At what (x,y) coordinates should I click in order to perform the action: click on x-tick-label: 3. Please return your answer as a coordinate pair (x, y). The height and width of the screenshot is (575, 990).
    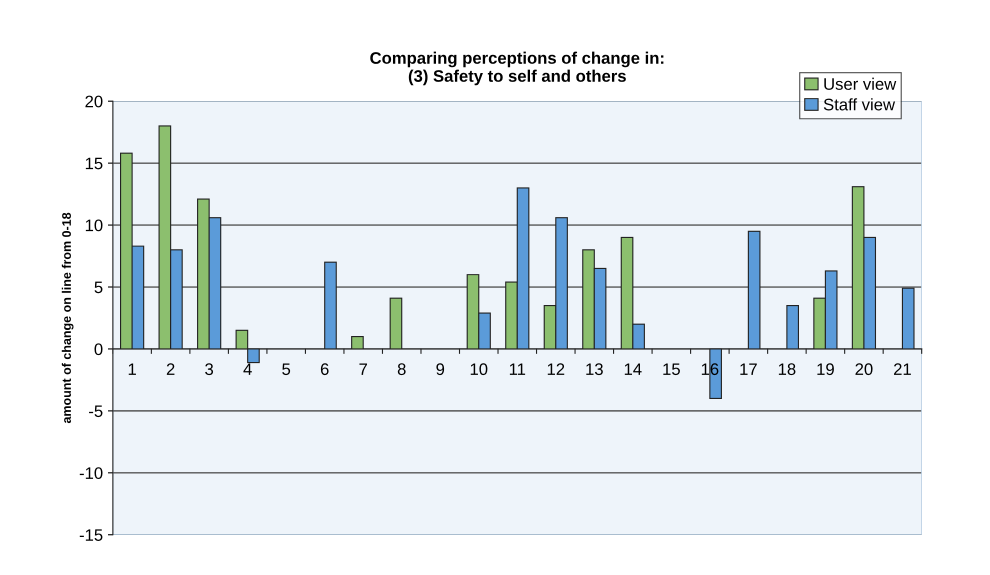
    Looking at the image, I should click on (209, 369).